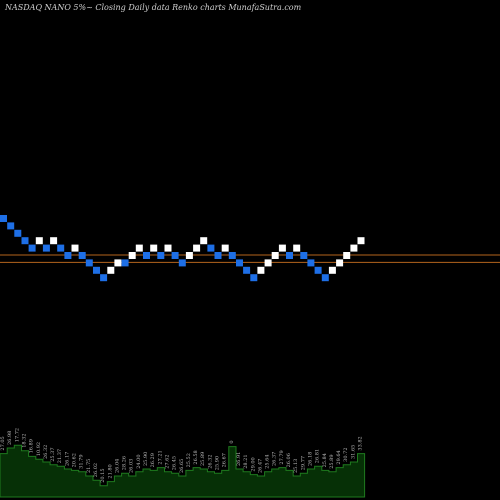 This screenshot has width=500, height=500. Describe the element at coordinates (182, 466) in the screenshot. I see `volume-label: 26.65` at that location.